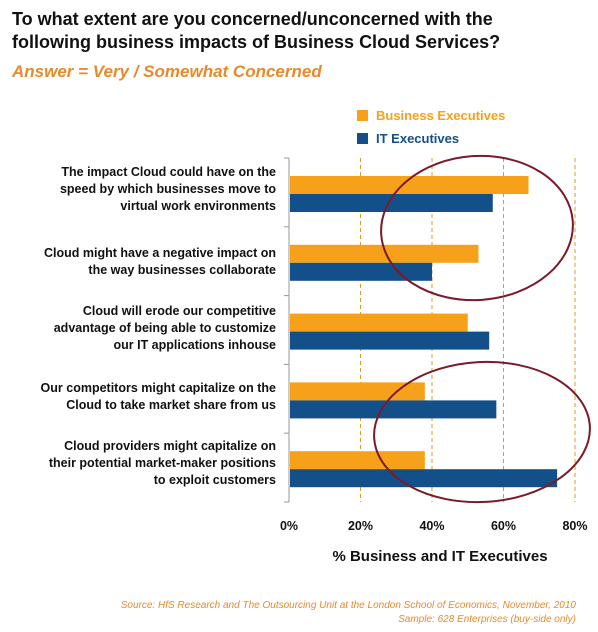  What do you see at coordinates (441, 115) in the screenshot?
I see `legend-label-business: Business Executives` at bounding box center [441, 115].